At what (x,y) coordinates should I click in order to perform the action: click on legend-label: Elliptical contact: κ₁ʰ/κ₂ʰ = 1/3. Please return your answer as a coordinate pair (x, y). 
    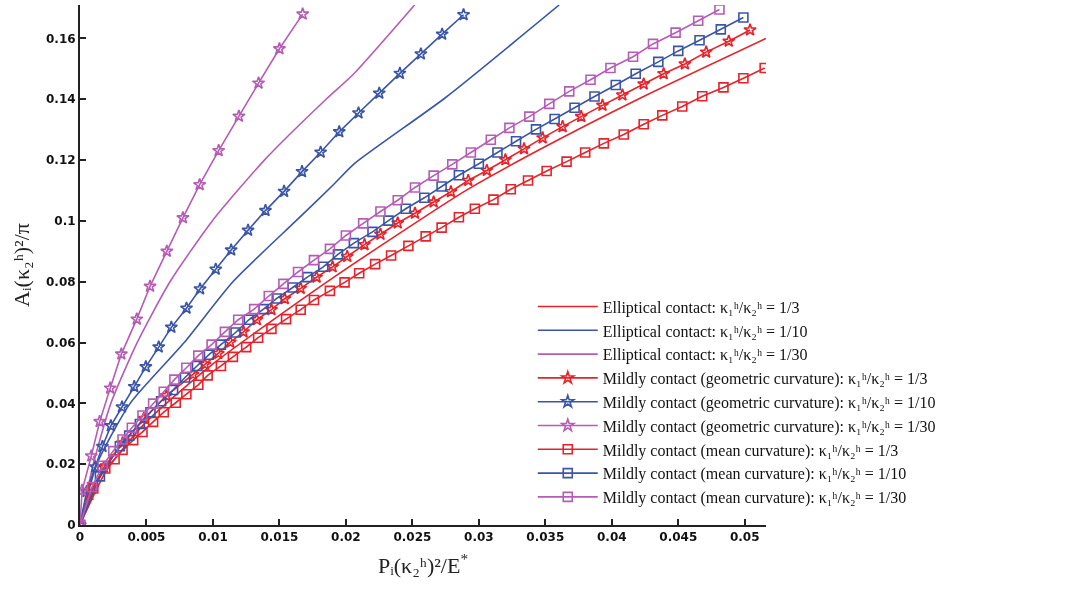
    Looking at the image, I should click on (701, 307).